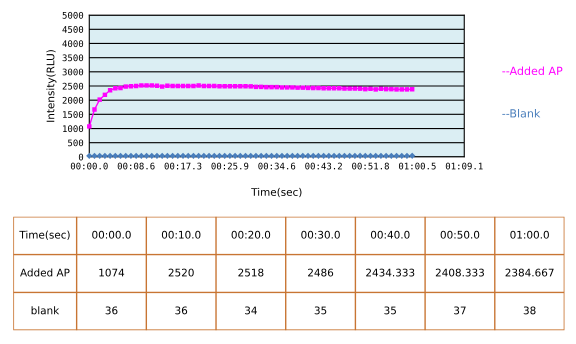 This screenshot has width=576, height=344. I want to click on x-tick-label: 00:08.6, so click(136, 166).